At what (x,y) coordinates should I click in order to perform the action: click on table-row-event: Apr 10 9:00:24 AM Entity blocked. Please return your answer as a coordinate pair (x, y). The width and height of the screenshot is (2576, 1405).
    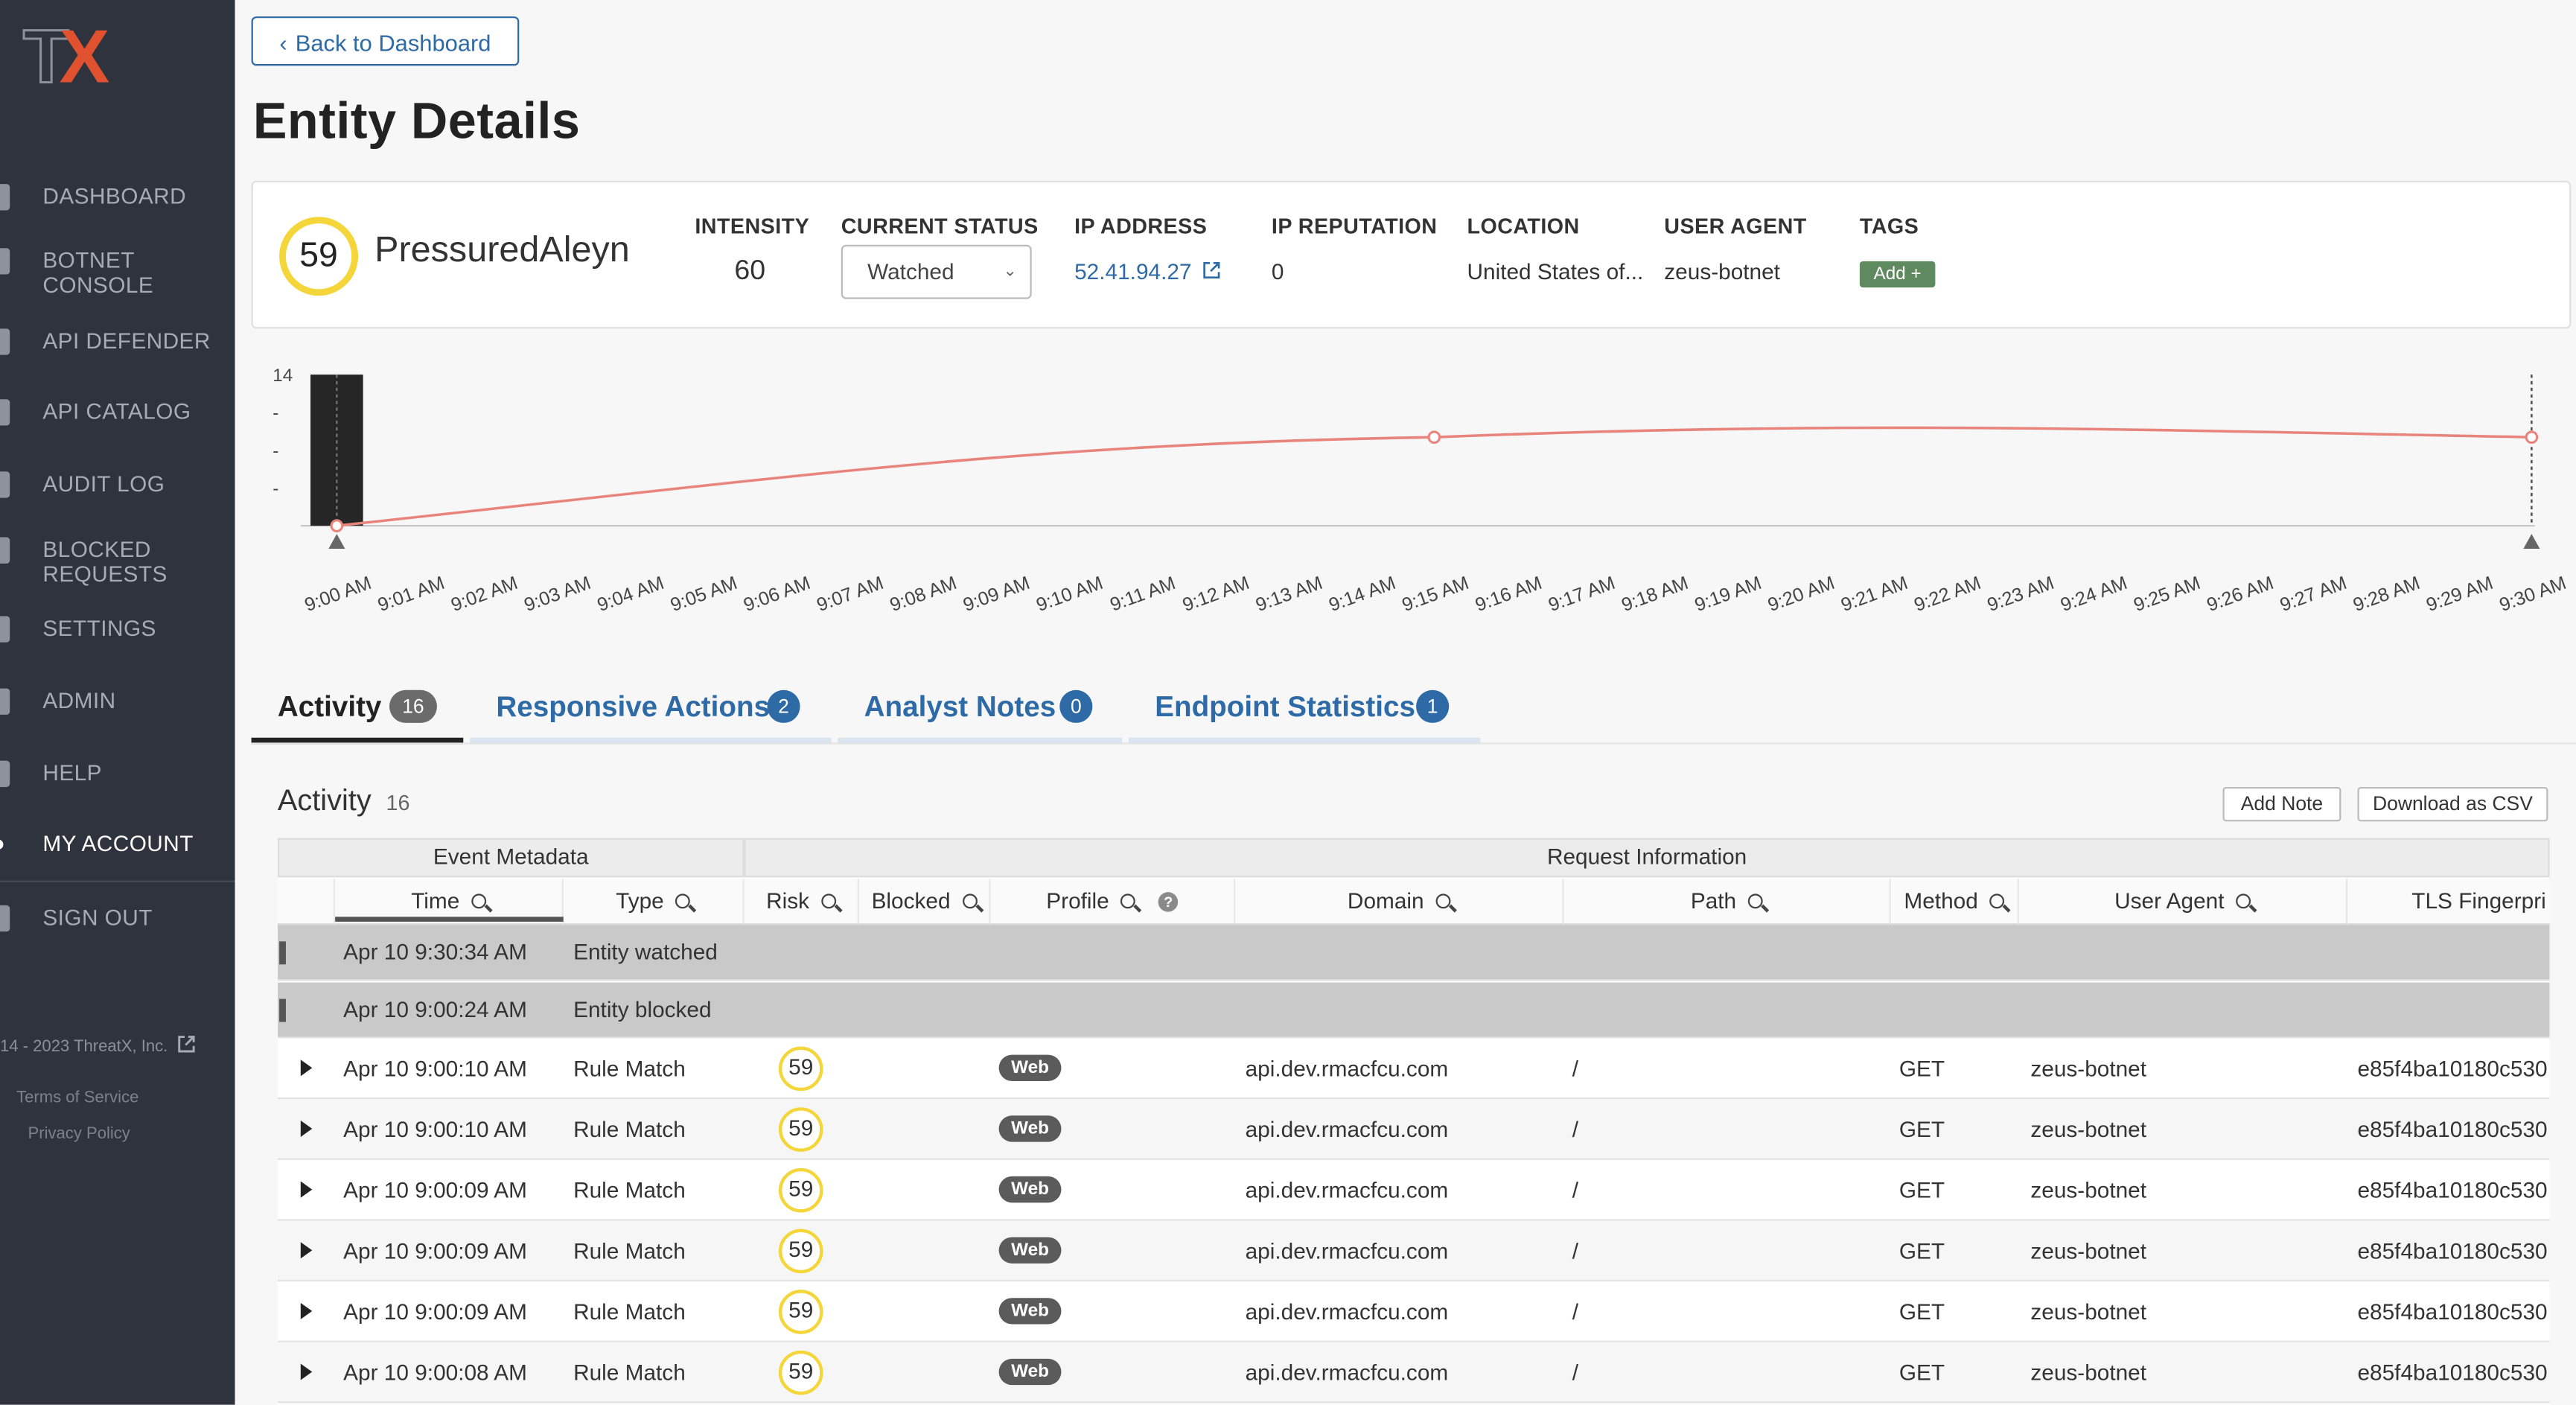
    Looking at the image, I should click on (1413, 1011).